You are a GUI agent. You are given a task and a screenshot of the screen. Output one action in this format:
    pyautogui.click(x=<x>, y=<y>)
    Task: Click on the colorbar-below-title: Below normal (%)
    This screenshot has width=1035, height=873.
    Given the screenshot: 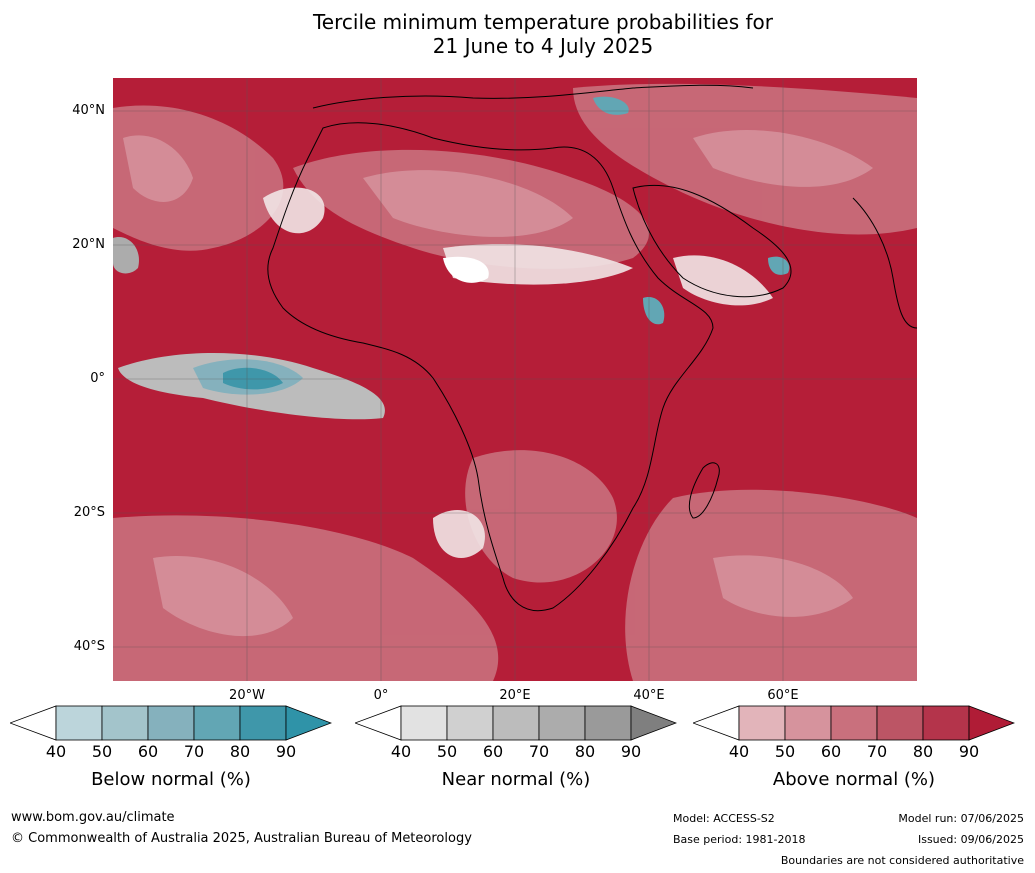 What is the action you would take?
    pyautogui.click(x=171, y=779)
    